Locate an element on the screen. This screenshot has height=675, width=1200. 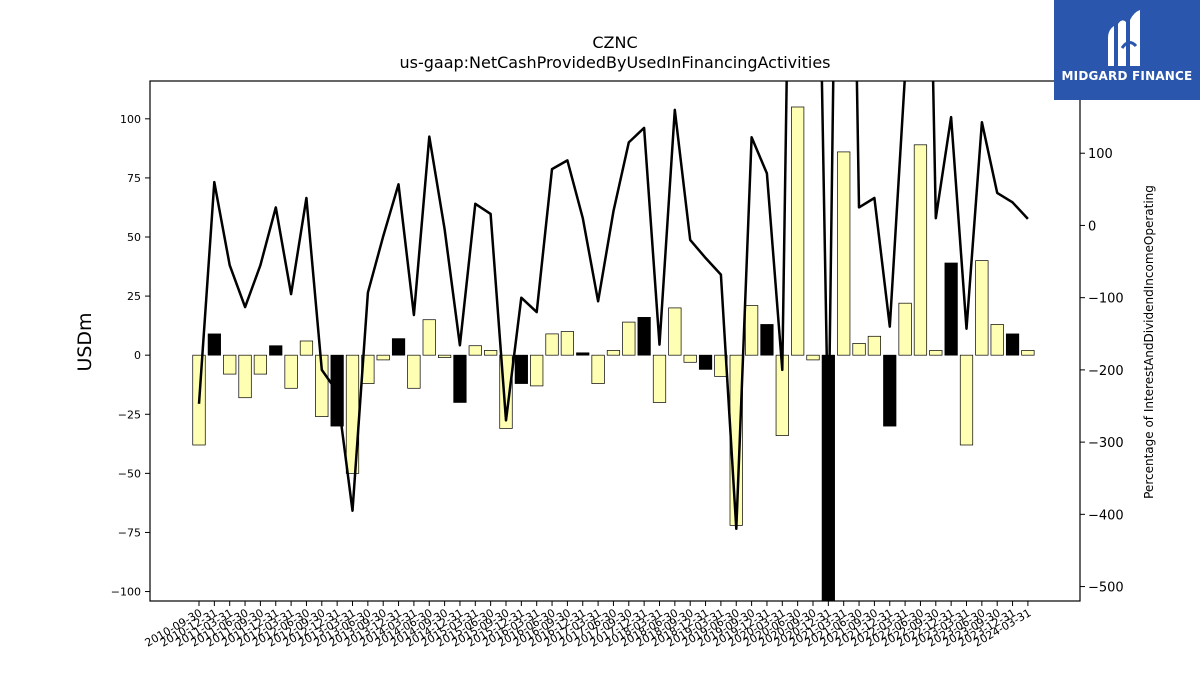
left-tick-label: −100 is located at coordinates (126, 592).